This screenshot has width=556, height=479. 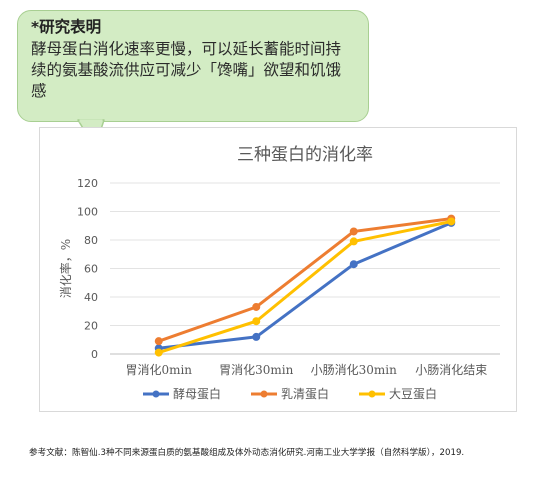 What do you see at coordinates (91, 269) in the screenshot?
I see `y-tick-label: 60` at bounding box center [91, 269].